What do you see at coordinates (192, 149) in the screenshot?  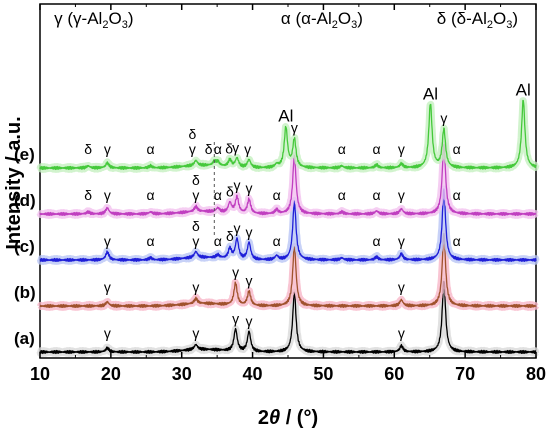 I see `peak-label-e-3-1: γ` at bounding box center [192, 149].